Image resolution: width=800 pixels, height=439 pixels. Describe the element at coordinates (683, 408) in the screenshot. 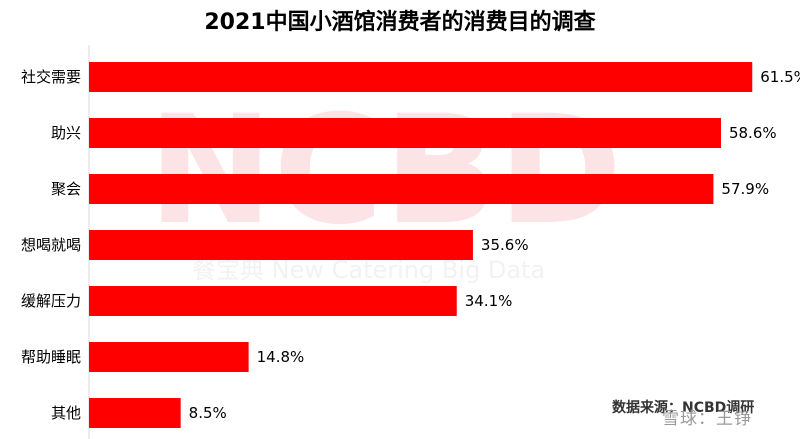

I see `source-note: 数据来源：NCBD调研` at that location.